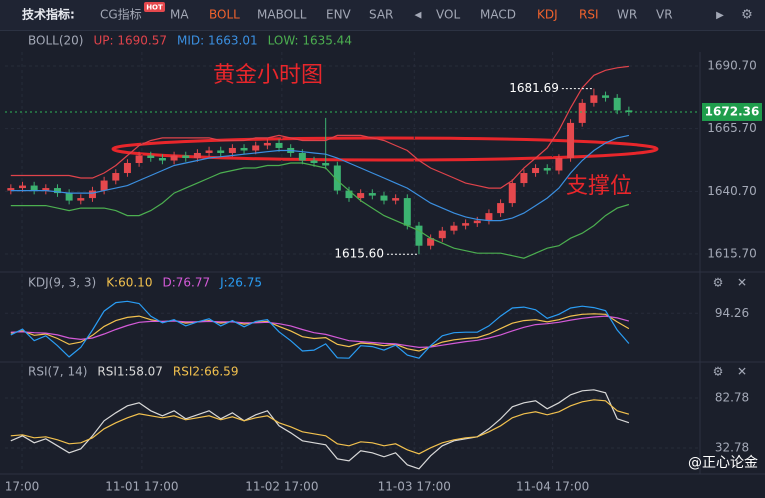 Image resolution: width=765 pixels, height=498 pixels. Describe the element at coordinates (129, 283) in the screenshot. I see `legend-entry: K:60.10` at that location.